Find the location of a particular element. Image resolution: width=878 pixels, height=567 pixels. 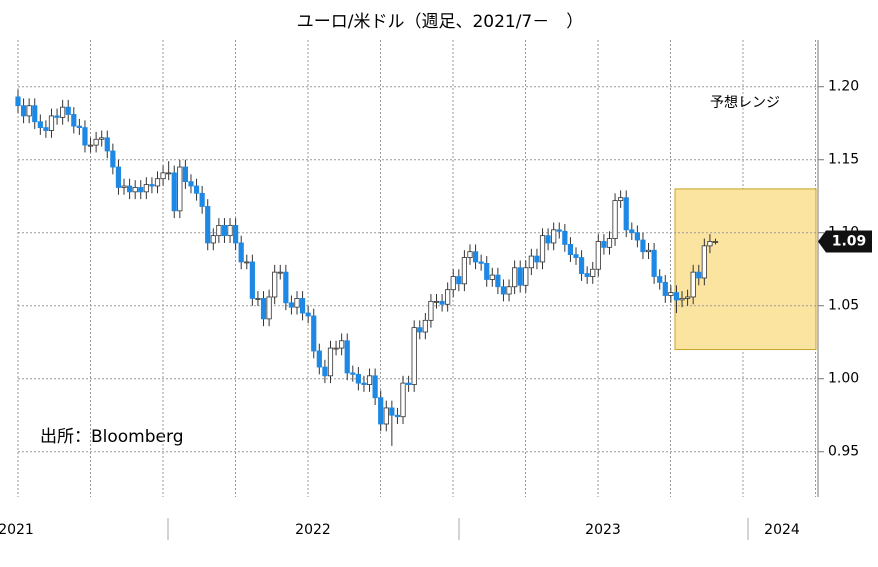

y-tick-label: 1.20 is located at coordinates (843, 87).